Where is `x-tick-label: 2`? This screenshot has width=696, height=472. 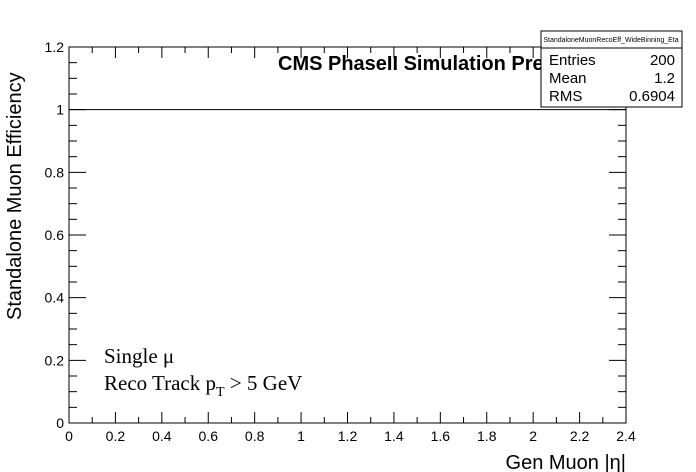
x-tick-label: 2 is located at coordinates (533, 436).